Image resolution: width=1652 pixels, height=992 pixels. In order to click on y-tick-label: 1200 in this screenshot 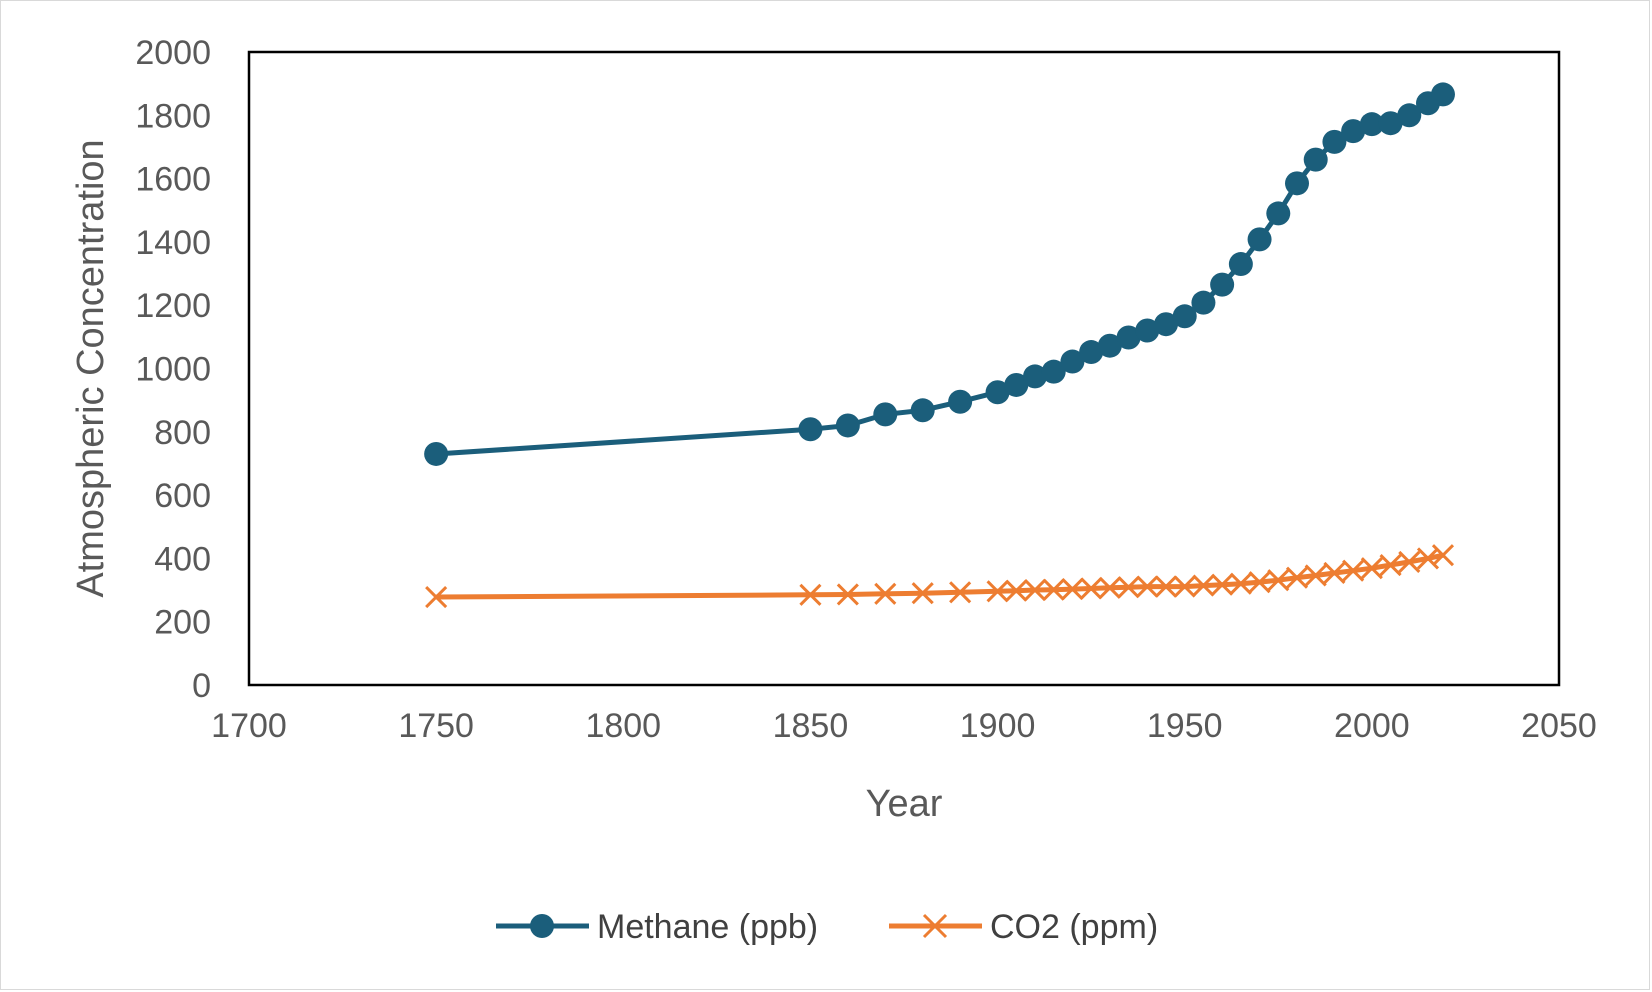, I will do `click(173, 306)`.